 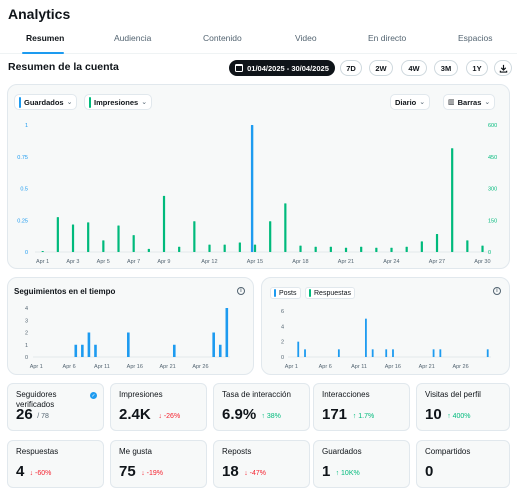 I want to click on y-right-tick-label: 600, so click(x=492, y=126).